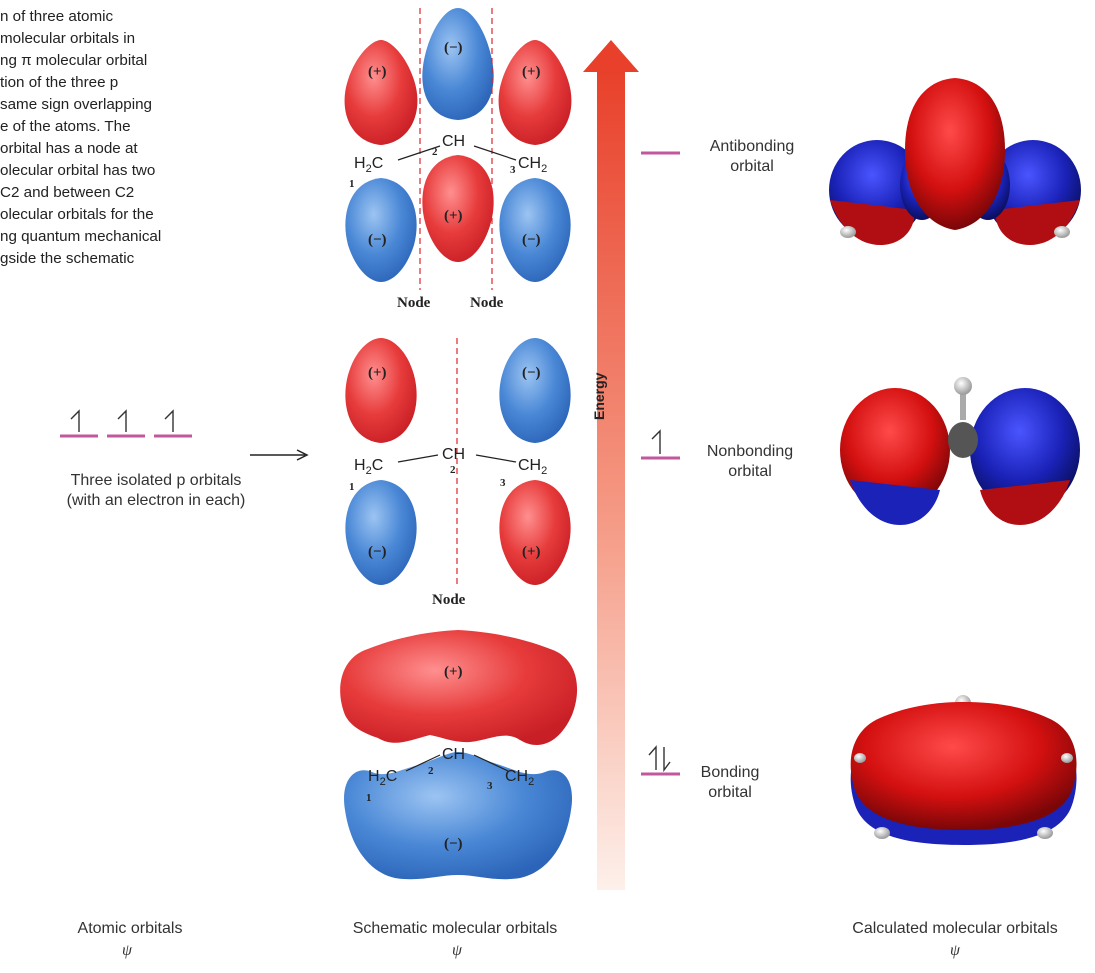  Describe the element at coordinates (960, 451) in the screenshot. I see `calc-nonbonding` at that location.